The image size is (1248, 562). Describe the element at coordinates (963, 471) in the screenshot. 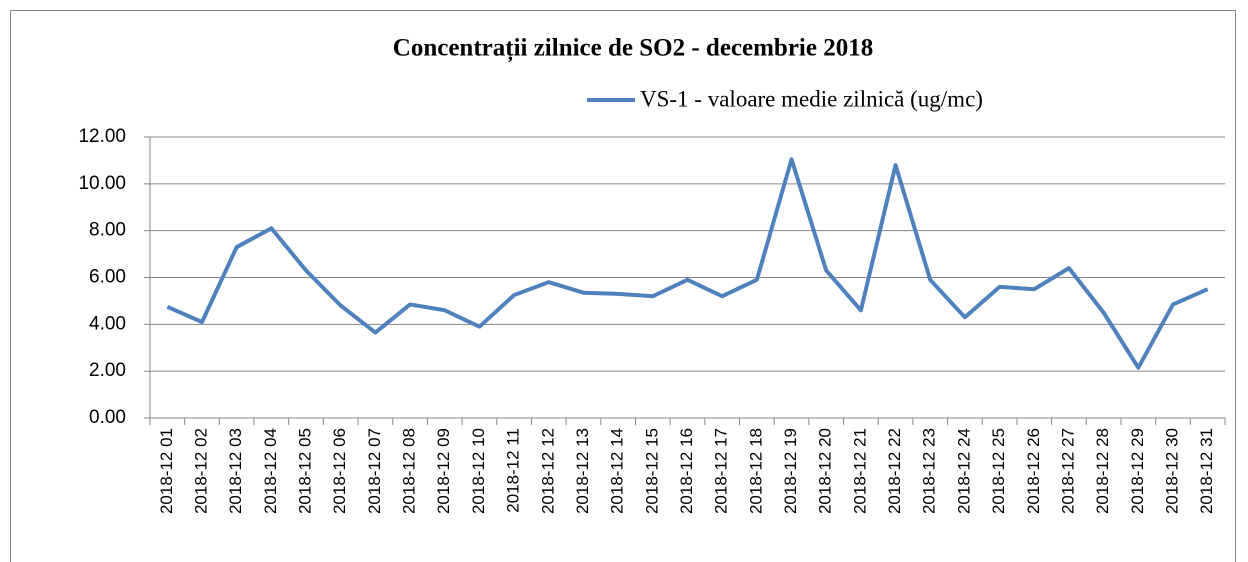

I see `x-tick-label: 2018-12 24` at that location.